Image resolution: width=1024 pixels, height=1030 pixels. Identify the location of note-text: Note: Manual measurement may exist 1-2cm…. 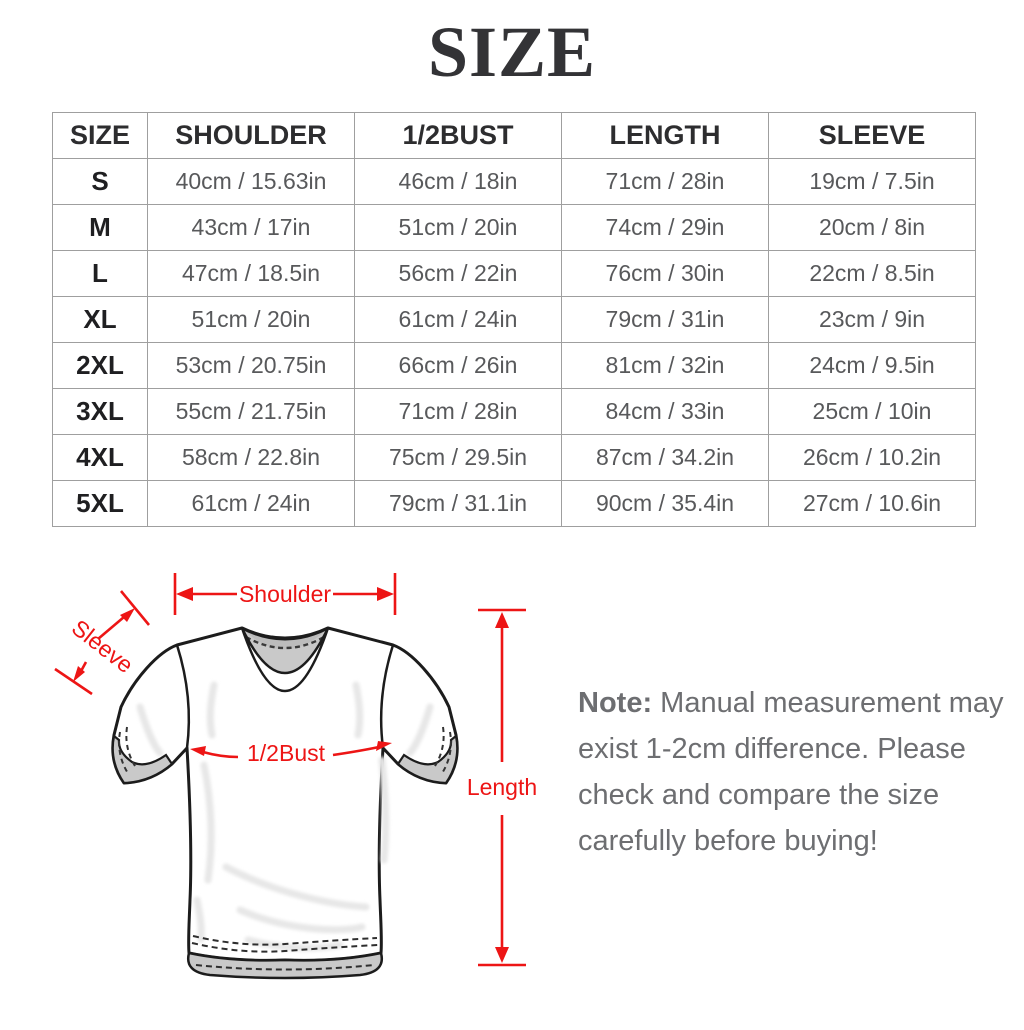
(791, 772).